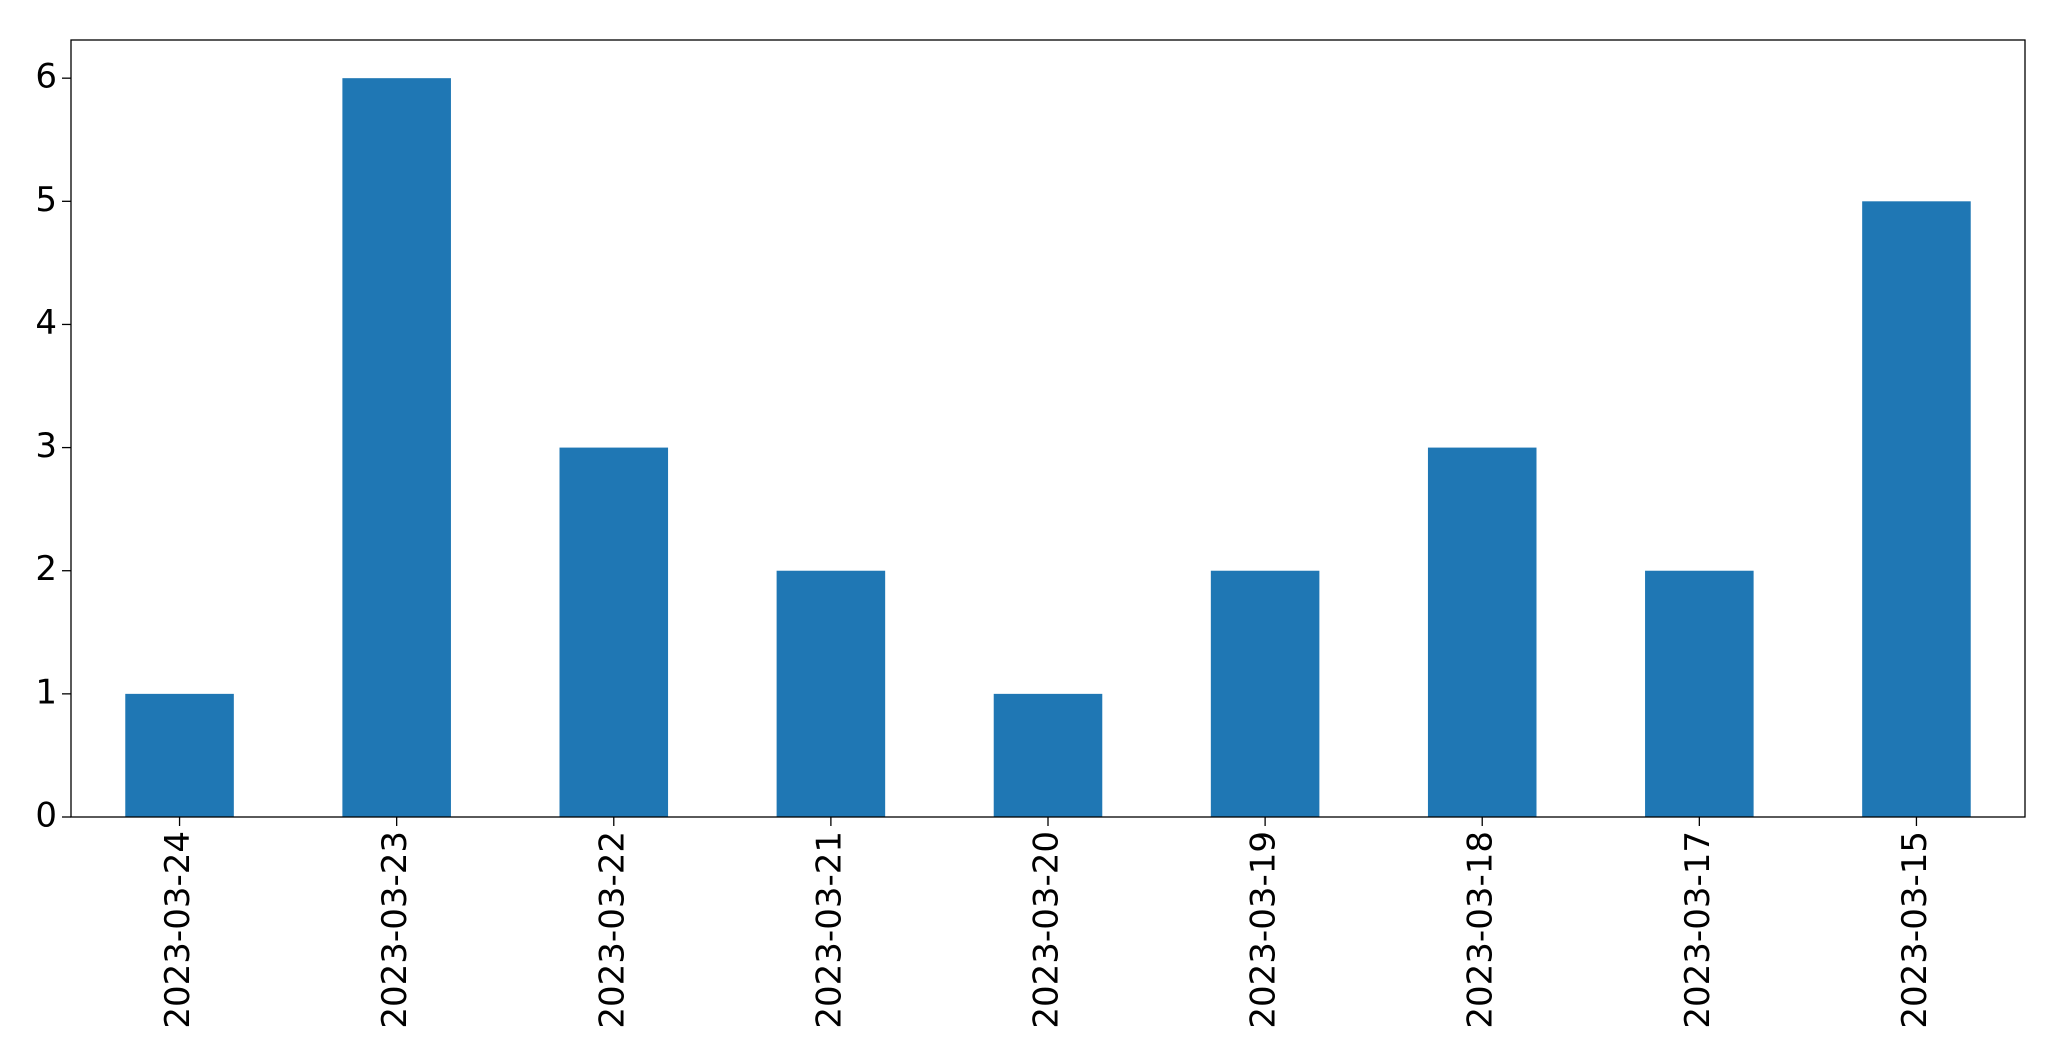 This screenshot has width=2049, height=1061. Describe the element at coordinates (178, 930) in the screenshot. I see `x-tick-label: 2023-03-24` at that location.